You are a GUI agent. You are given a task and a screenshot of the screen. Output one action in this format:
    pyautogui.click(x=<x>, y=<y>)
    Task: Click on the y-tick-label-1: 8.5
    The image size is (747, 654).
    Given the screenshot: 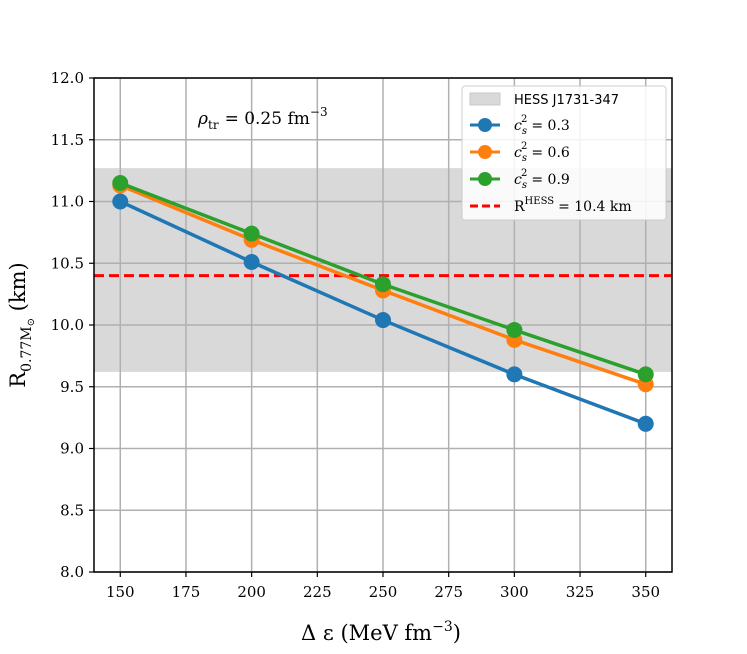 What is the action you would take?
    pyautogui.click(x=72, y=510)
    